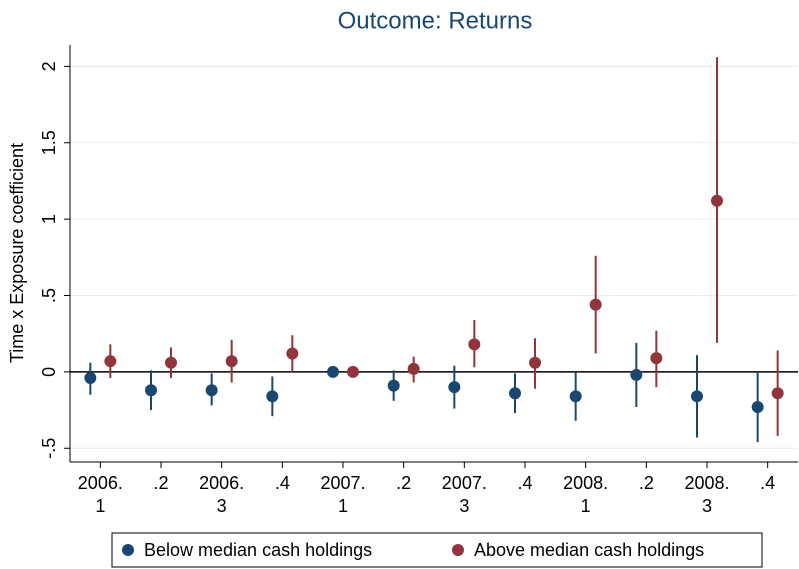 The width and height of the screenshot is (799, 569). What do you see at coordinates (258, 550) in the screenshot?
I see `legend-label: Below median cash holdings` at bounding box center [258, 550].